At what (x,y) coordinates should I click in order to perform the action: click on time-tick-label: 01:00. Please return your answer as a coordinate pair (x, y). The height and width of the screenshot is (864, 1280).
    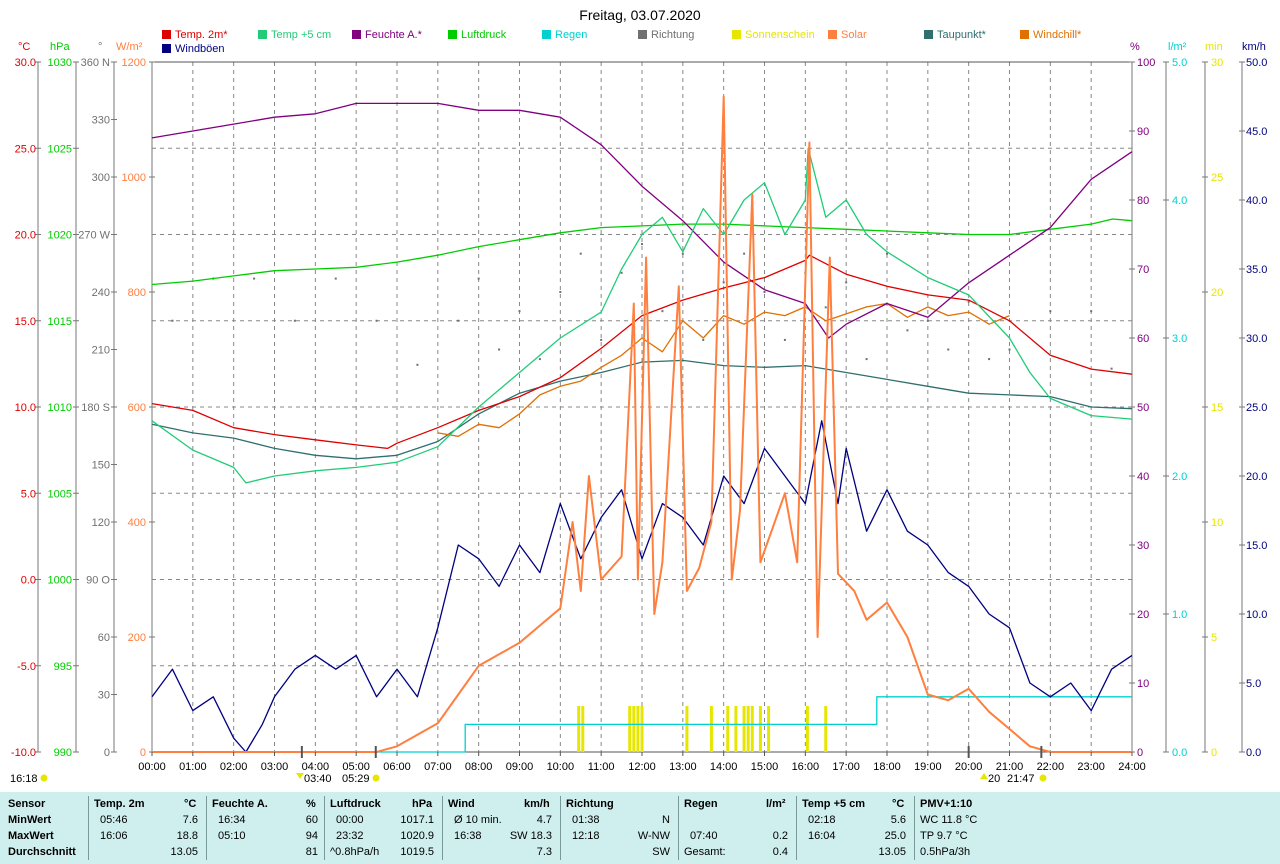
    Looking at the image, I should click on (193, 767).